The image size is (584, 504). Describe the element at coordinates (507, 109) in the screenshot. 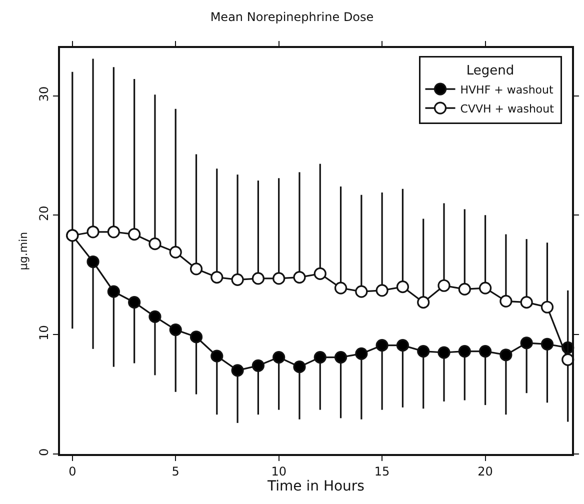

I see `legend-label: CVVH + washout` at that location.